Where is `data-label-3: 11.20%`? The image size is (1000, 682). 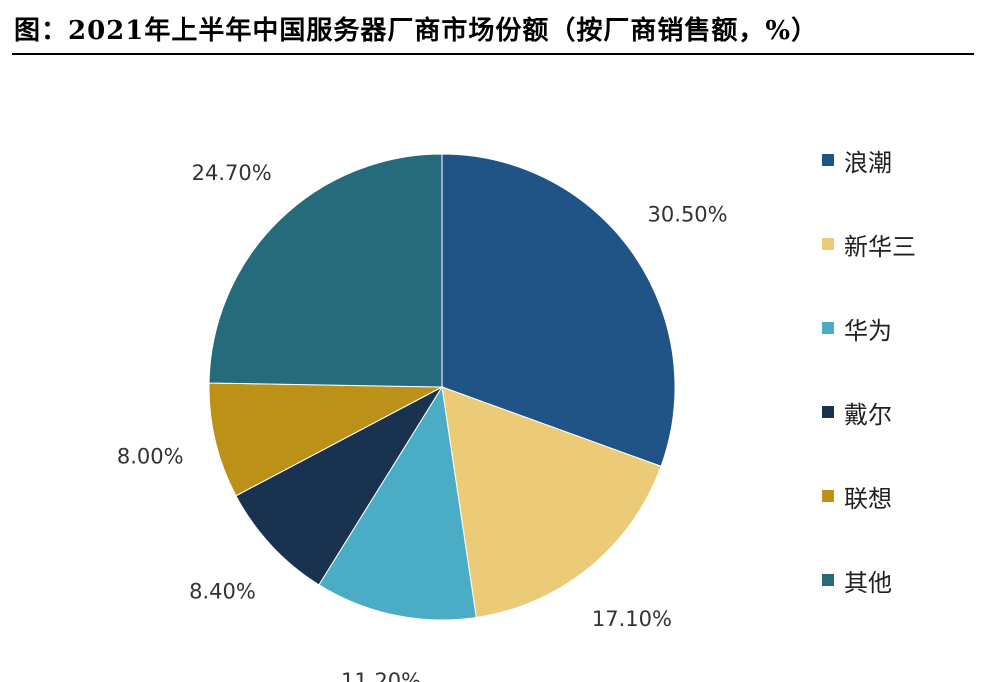
data-label-3: 11.20% is located at coordinates (381, 675).